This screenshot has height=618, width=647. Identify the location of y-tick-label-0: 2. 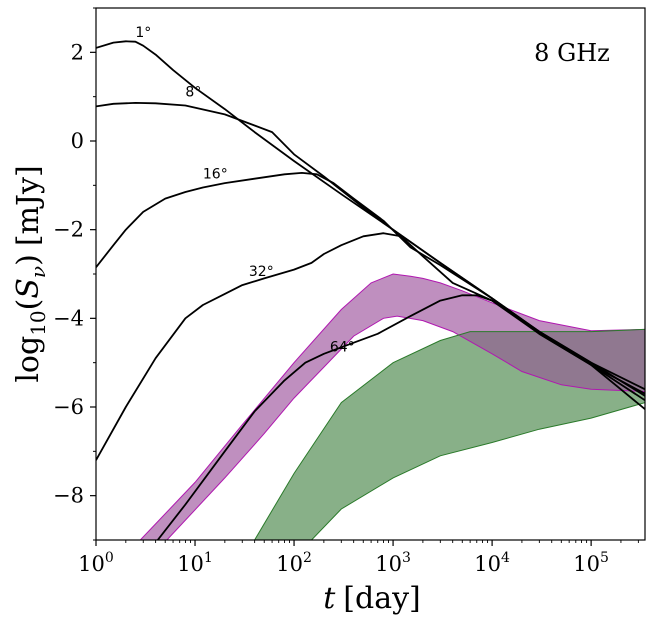
(77, 52).